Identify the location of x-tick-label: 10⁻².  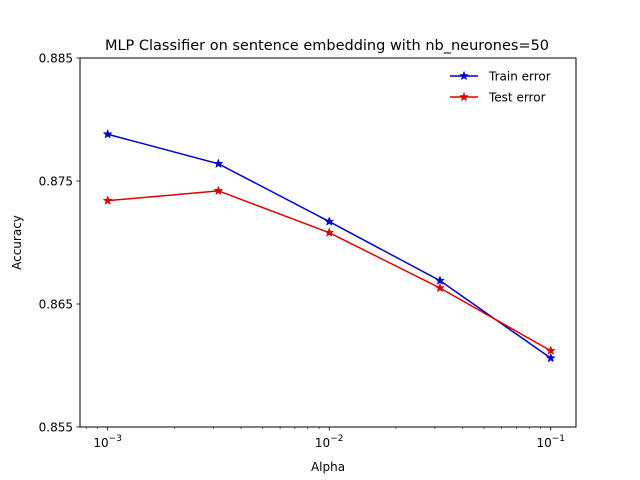
(329, 442).